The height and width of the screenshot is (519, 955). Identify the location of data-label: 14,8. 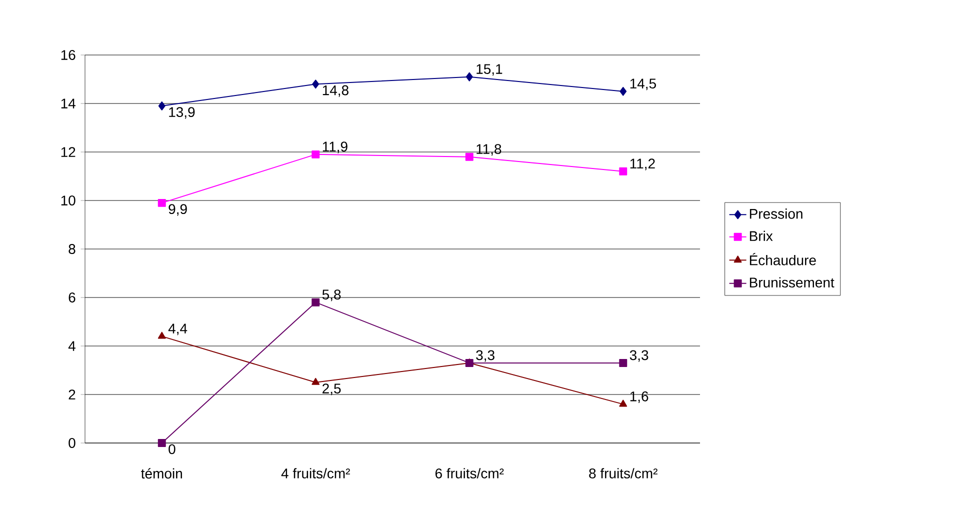
(335, 91).